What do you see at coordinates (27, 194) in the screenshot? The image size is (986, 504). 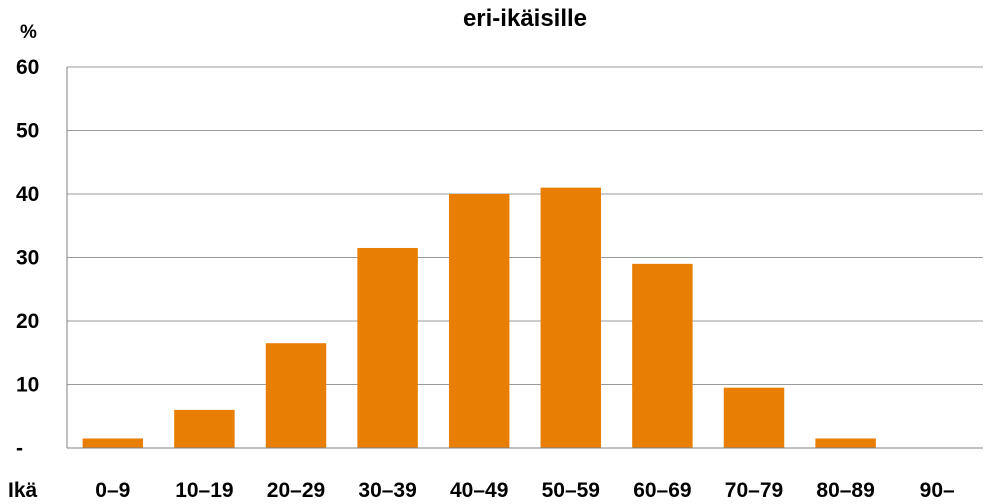 I see `y-tick-label: 40` at bounding box center [27, 194].